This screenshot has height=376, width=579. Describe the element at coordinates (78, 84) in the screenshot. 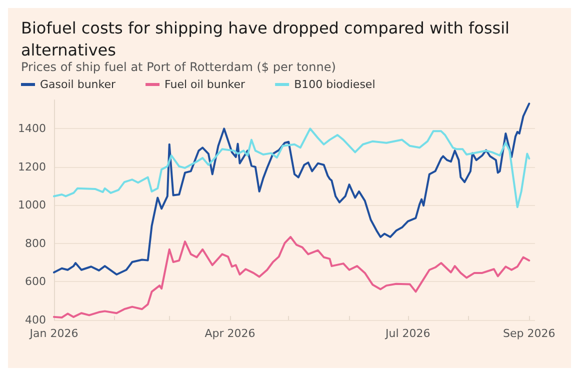

I see `legend-label: Gasoil bunker` at that location.